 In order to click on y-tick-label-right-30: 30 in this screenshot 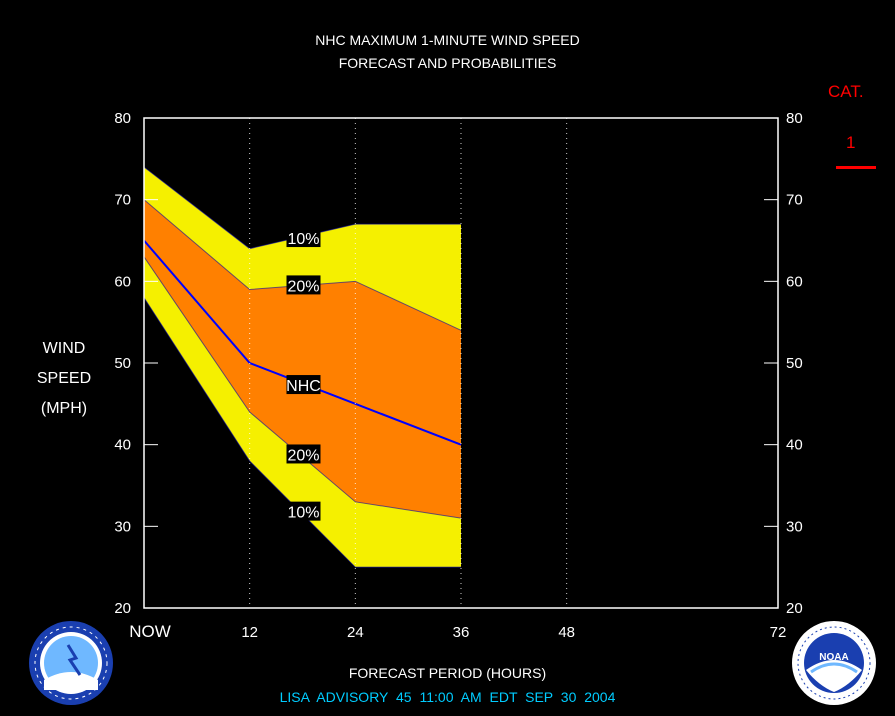, I will do `click(794, 526)`.